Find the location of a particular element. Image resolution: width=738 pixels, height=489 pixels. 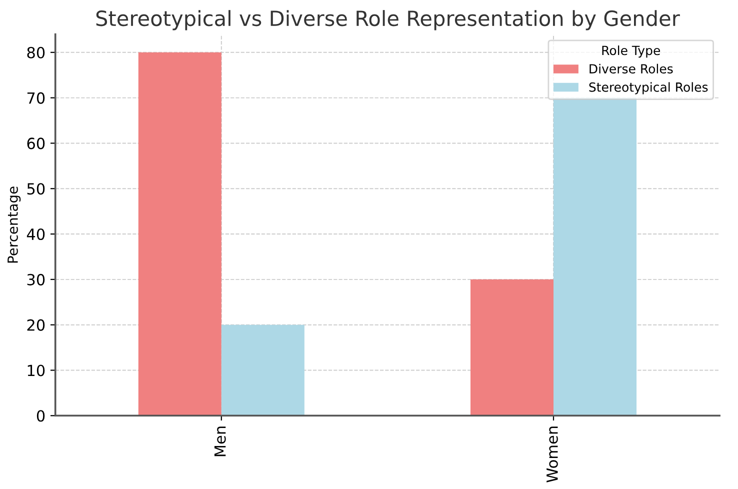

chart-title: Stereotypical vs Diverse Role Representation by Gender is located at coordinates (388, 20).